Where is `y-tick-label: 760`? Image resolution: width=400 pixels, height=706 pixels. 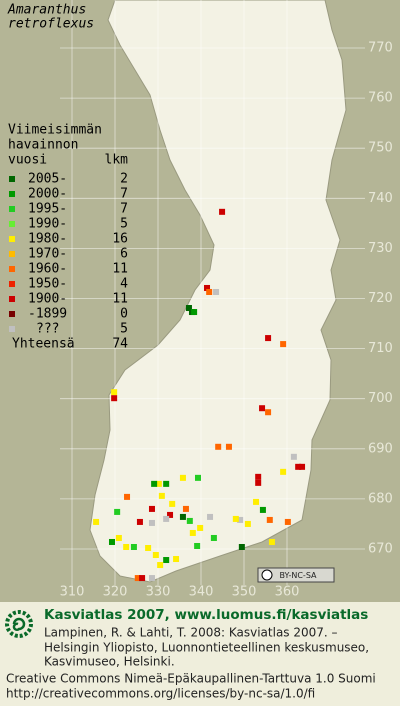 y-tick-label: 760 is located at coordinates (380, 98).